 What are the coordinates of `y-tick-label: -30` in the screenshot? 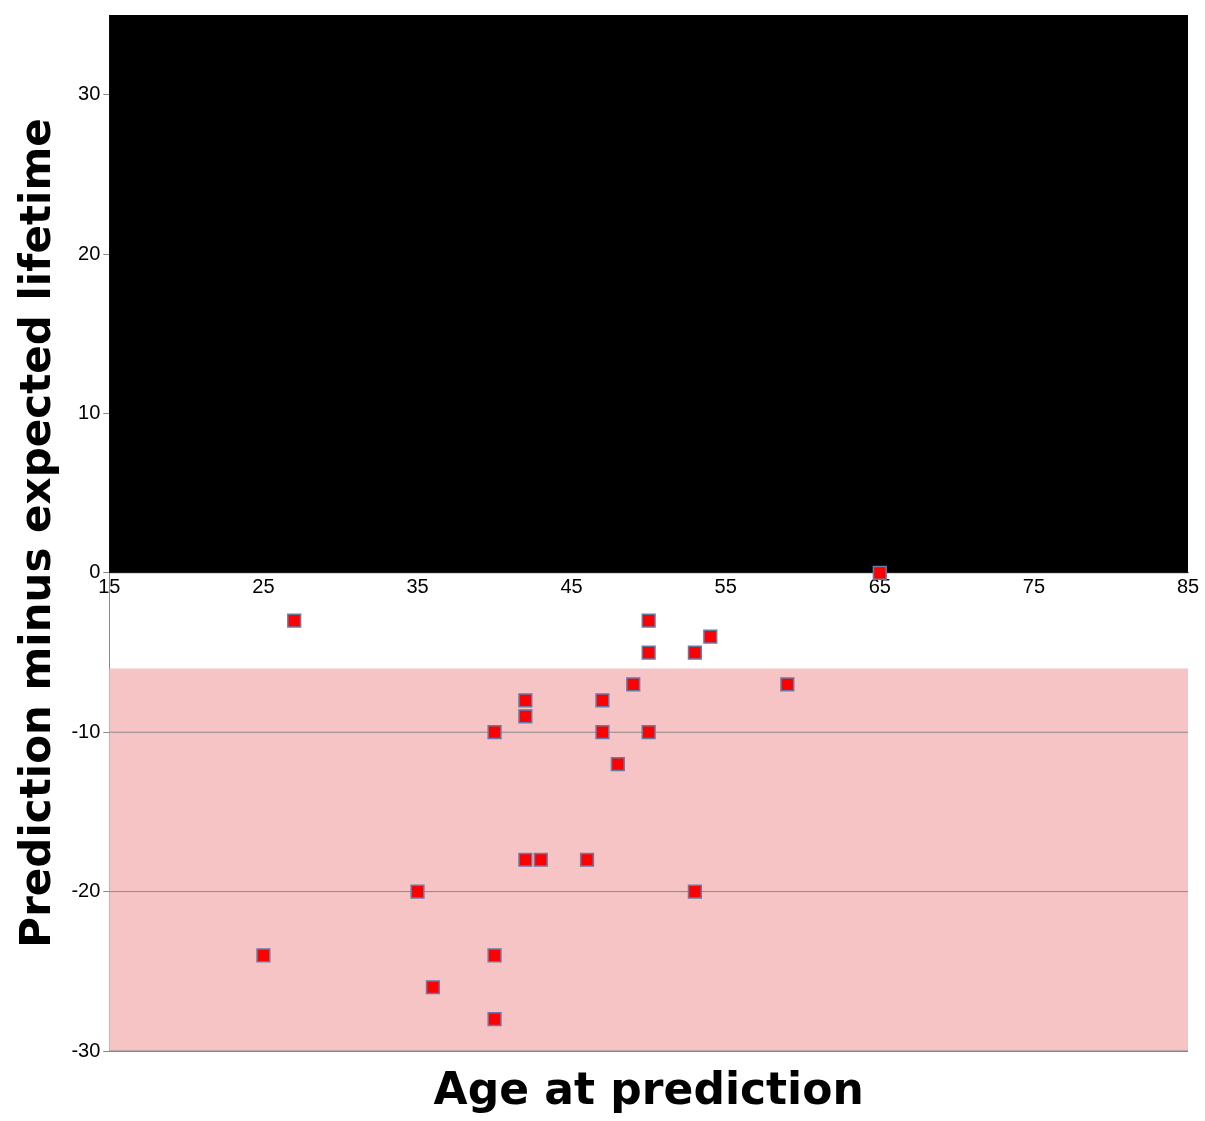 It's located at (86, 1049).